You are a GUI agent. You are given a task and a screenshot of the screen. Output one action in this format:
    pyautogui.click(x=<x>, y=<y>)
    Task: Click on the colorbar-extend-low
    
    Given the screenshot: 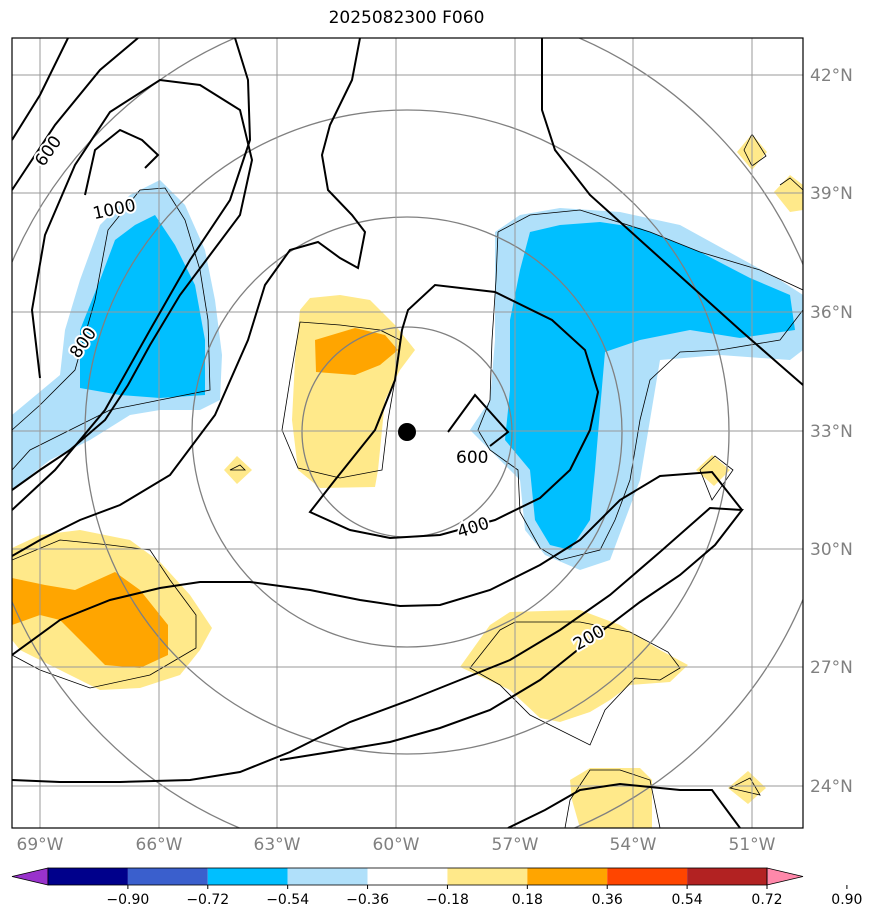 What is the action you would take?
    pyautogui.click(x=30, y=876)
    